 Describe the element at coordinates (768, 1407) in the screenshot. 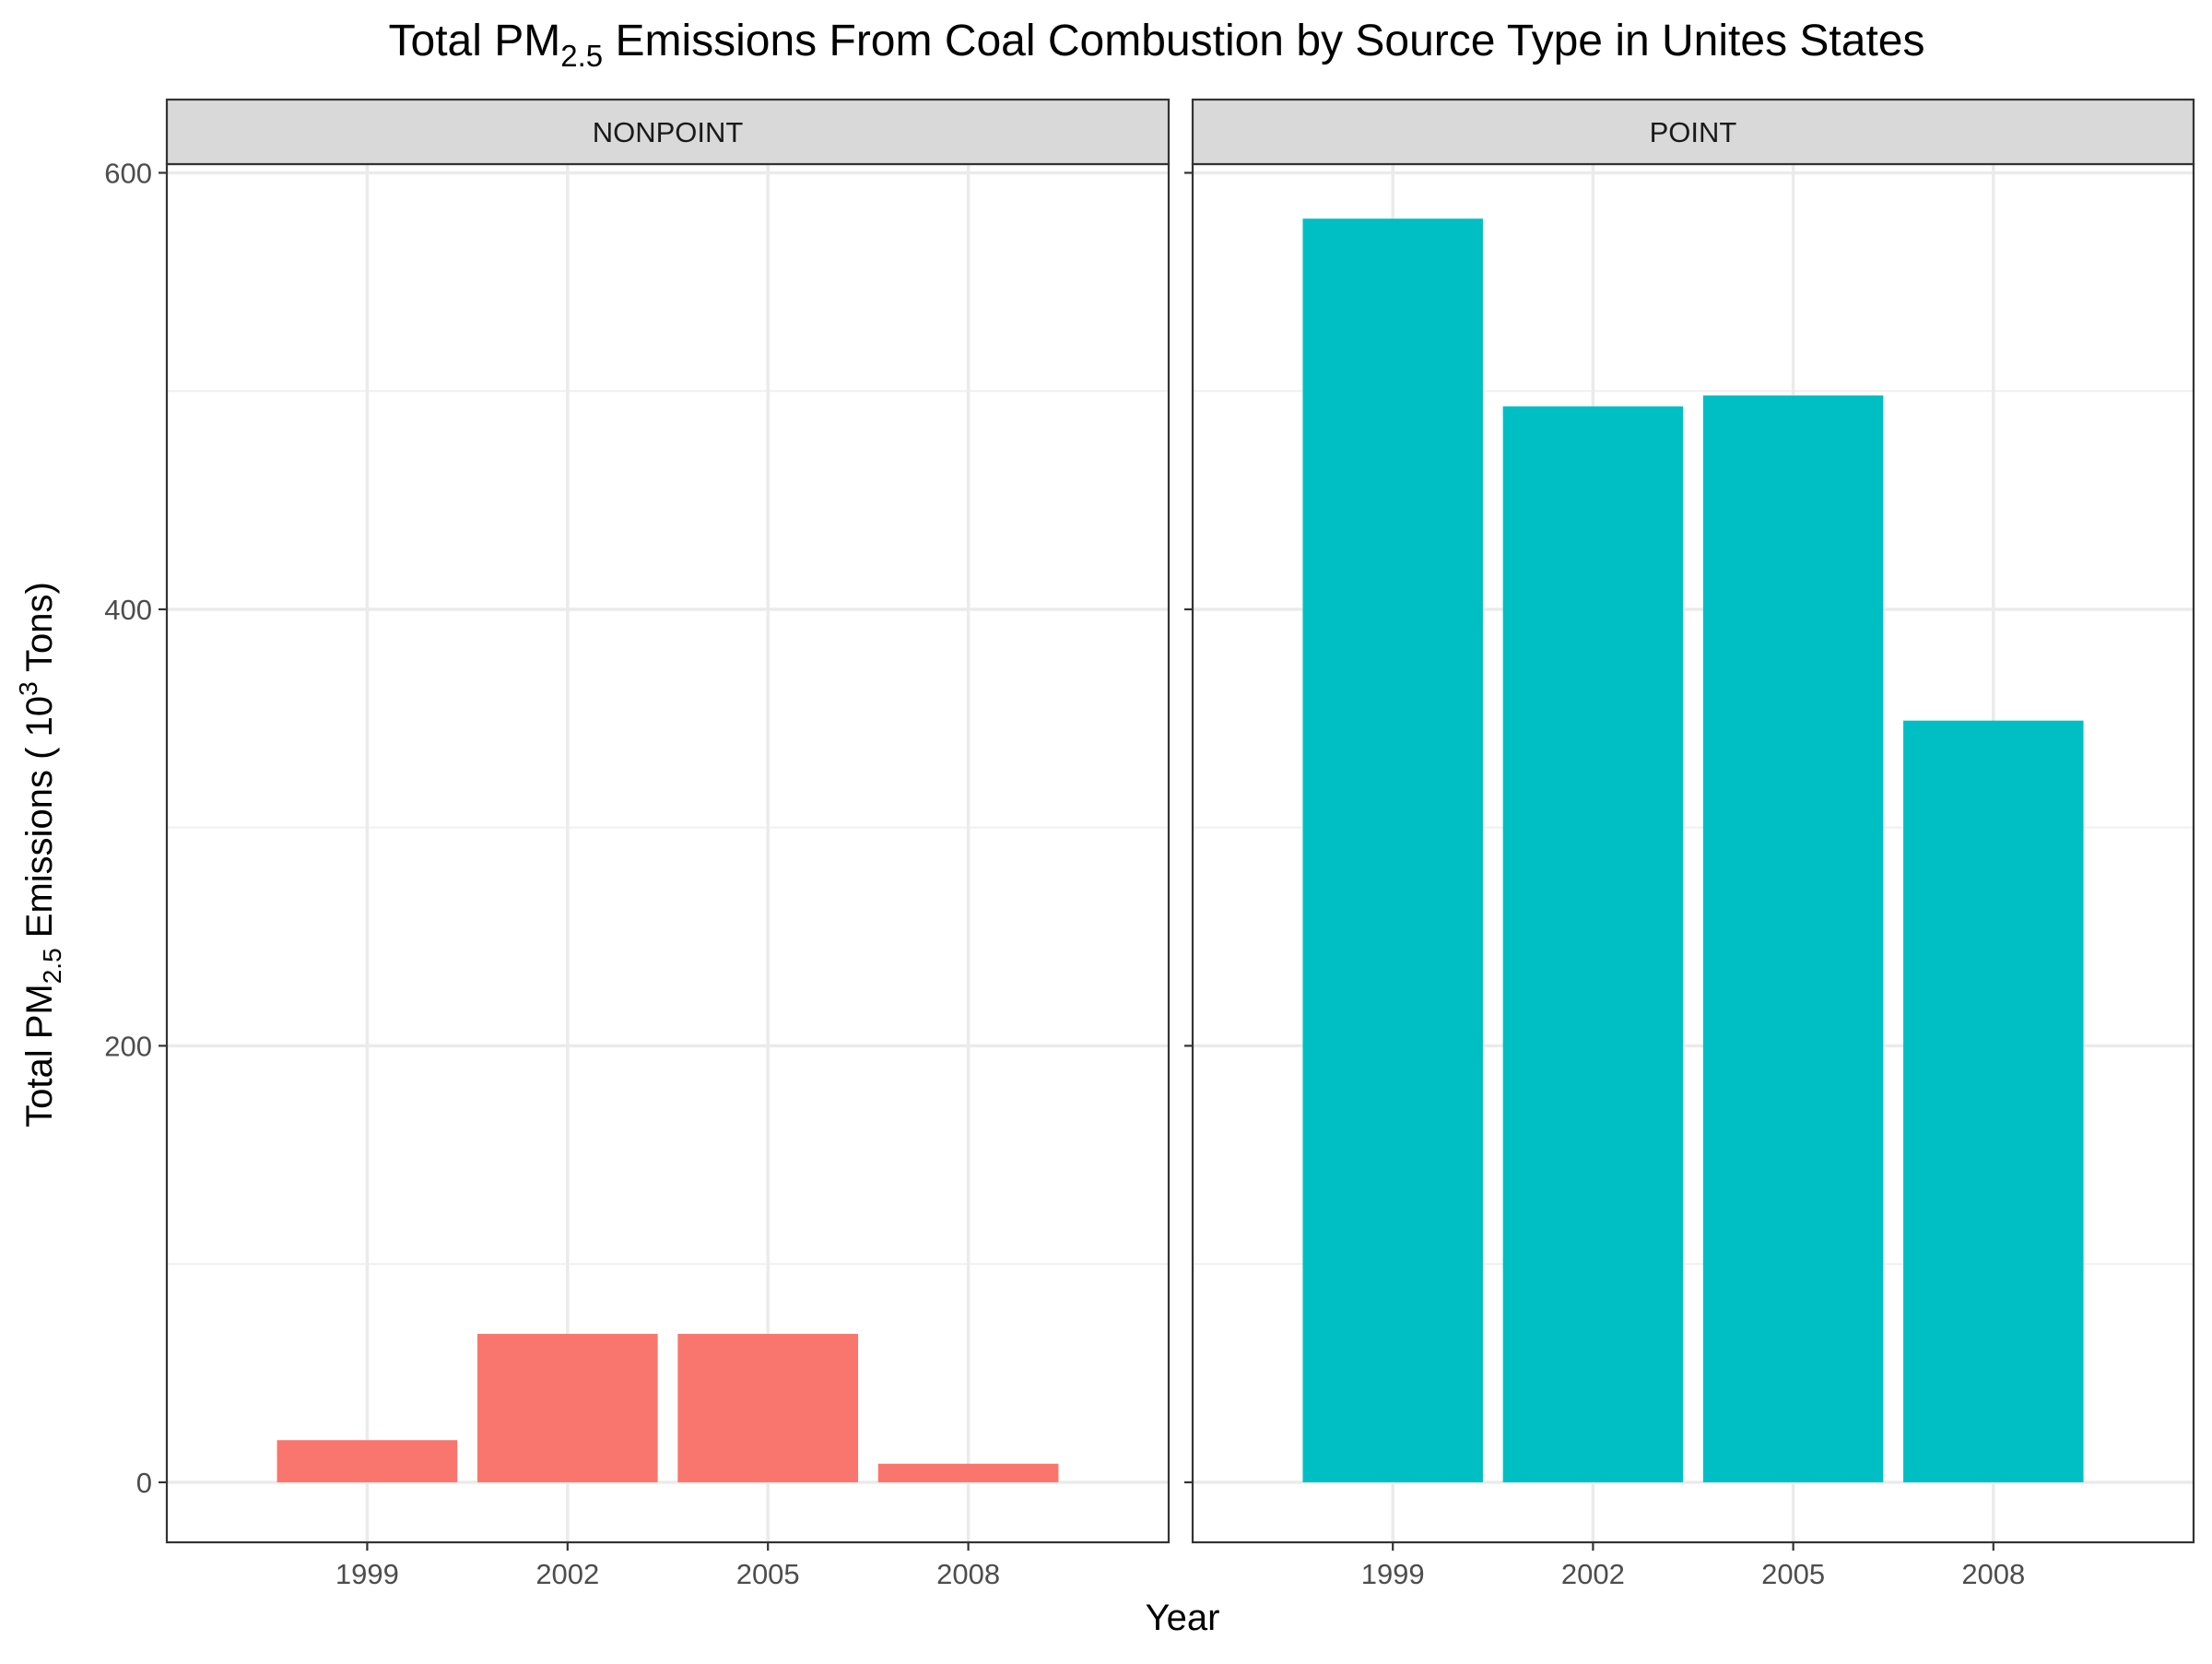

I see `bar-nonpoint-2005` at that location.